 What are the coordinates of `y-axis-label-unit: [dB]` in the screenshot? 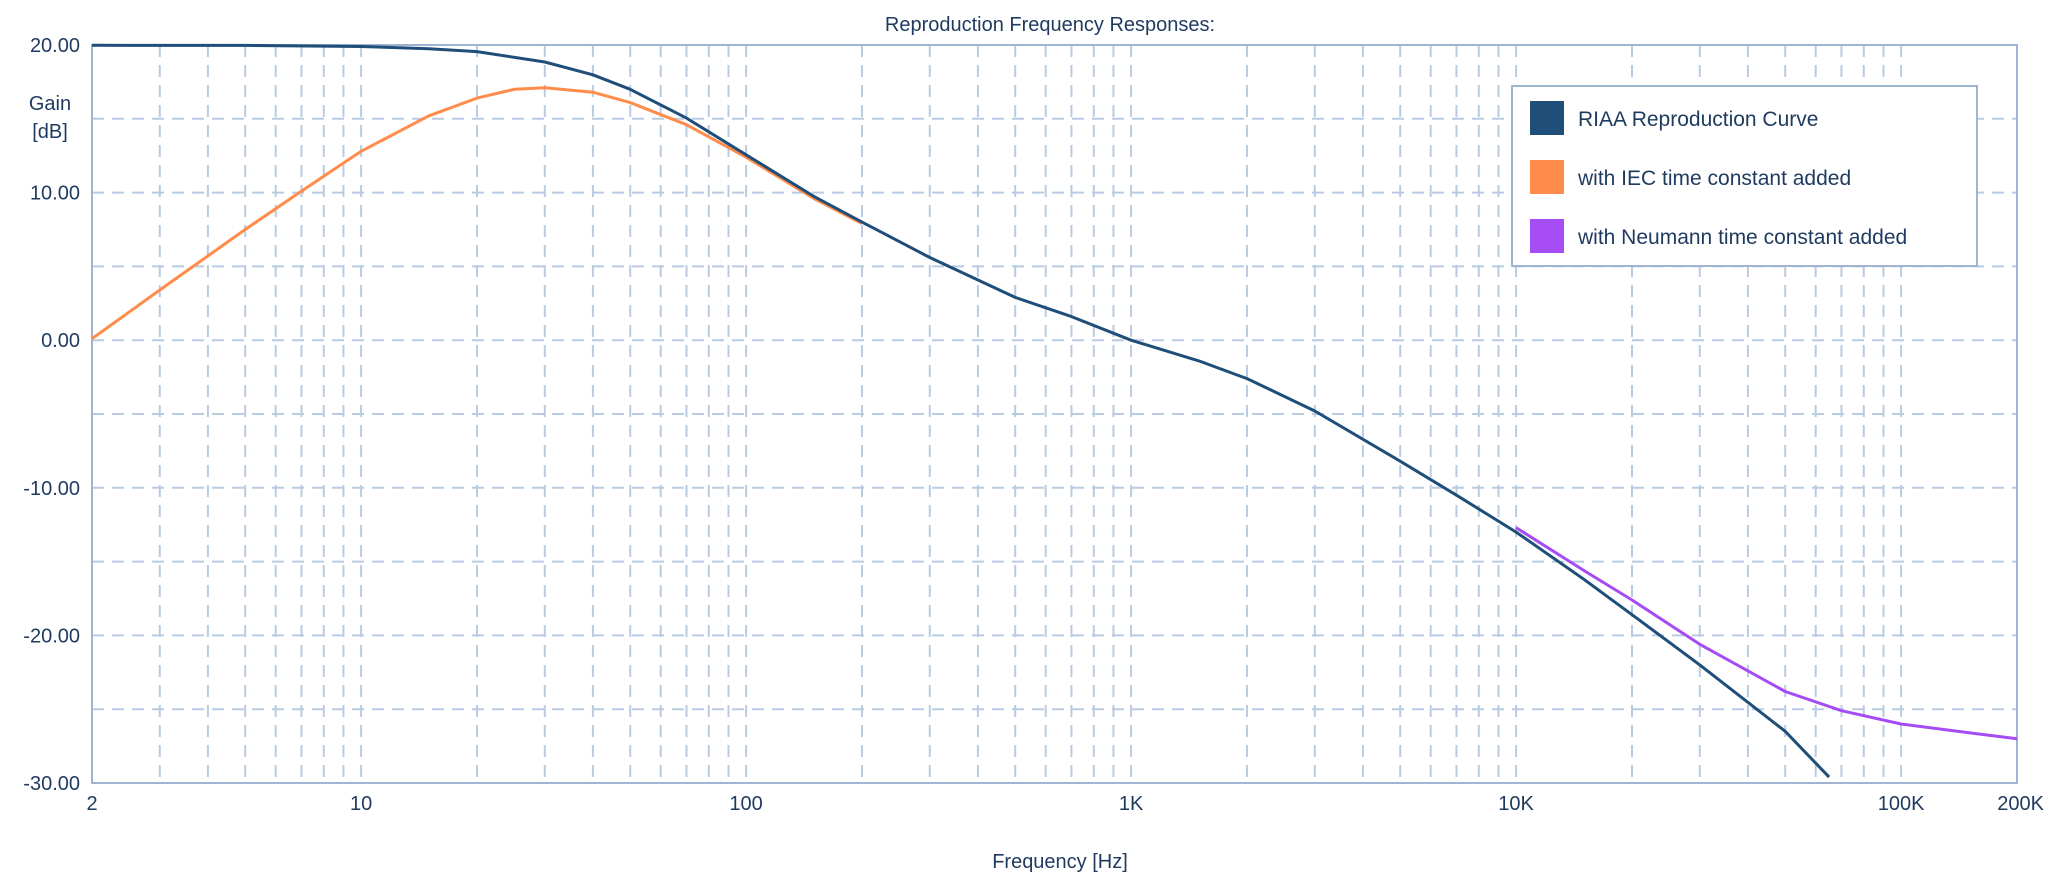 It's located at (50, 132).